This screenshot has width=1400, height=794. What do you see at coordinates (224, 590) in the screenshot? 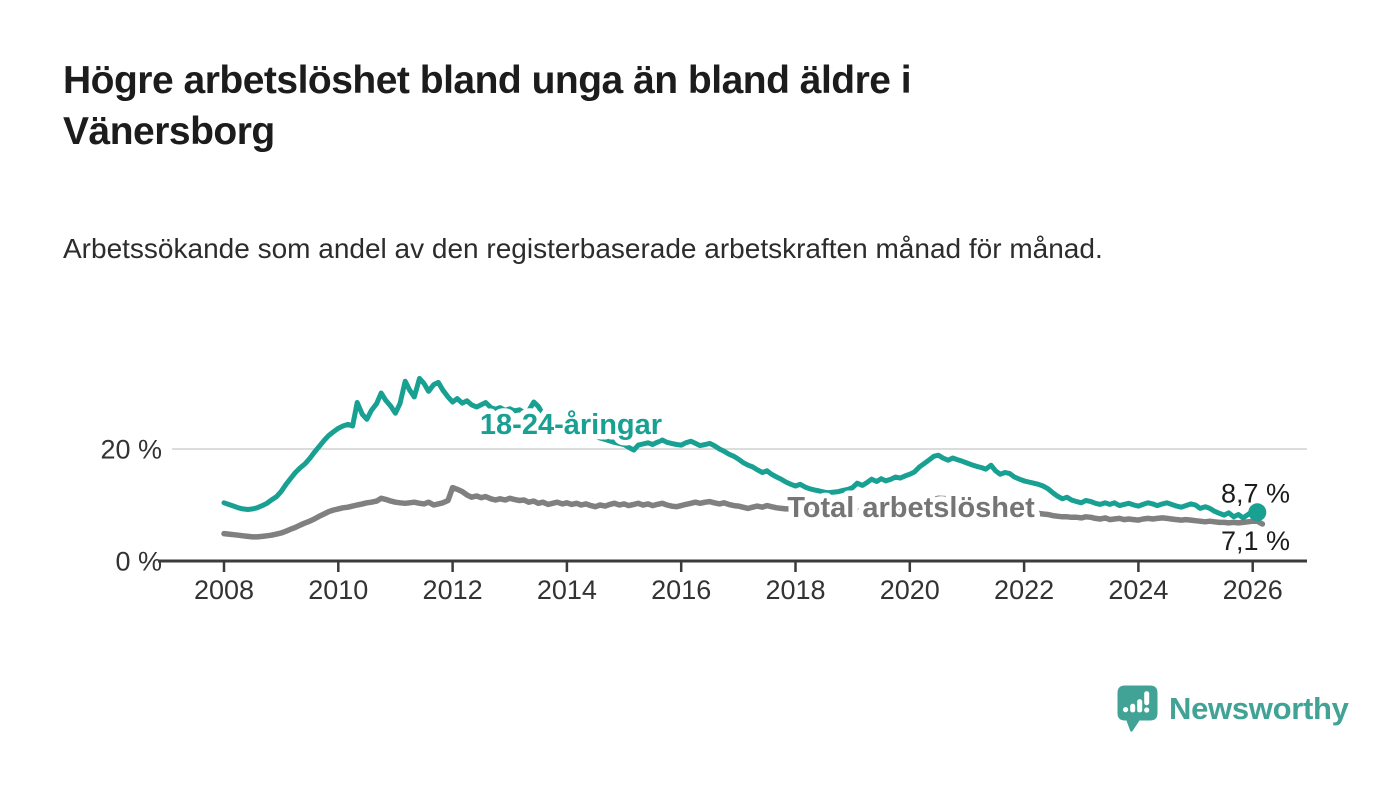
I see `x-tick-label: 2008` at bounding box center [224, 590].